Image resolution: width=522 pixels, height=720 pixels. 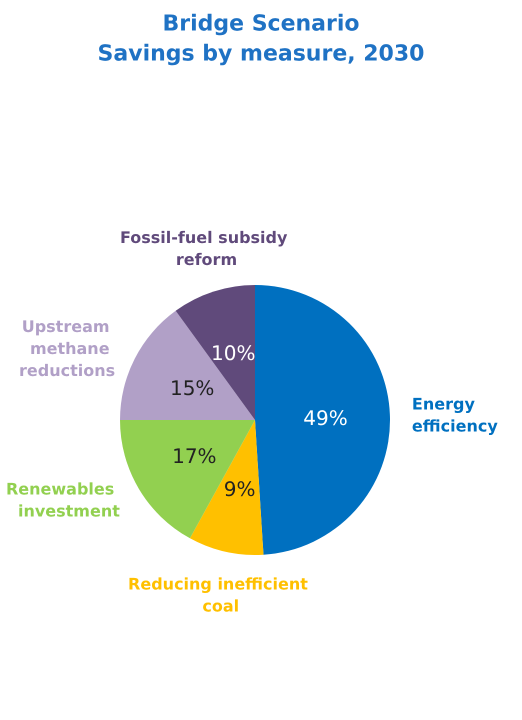 I want to click on data-label: 17%, so click(x=194, y=456).